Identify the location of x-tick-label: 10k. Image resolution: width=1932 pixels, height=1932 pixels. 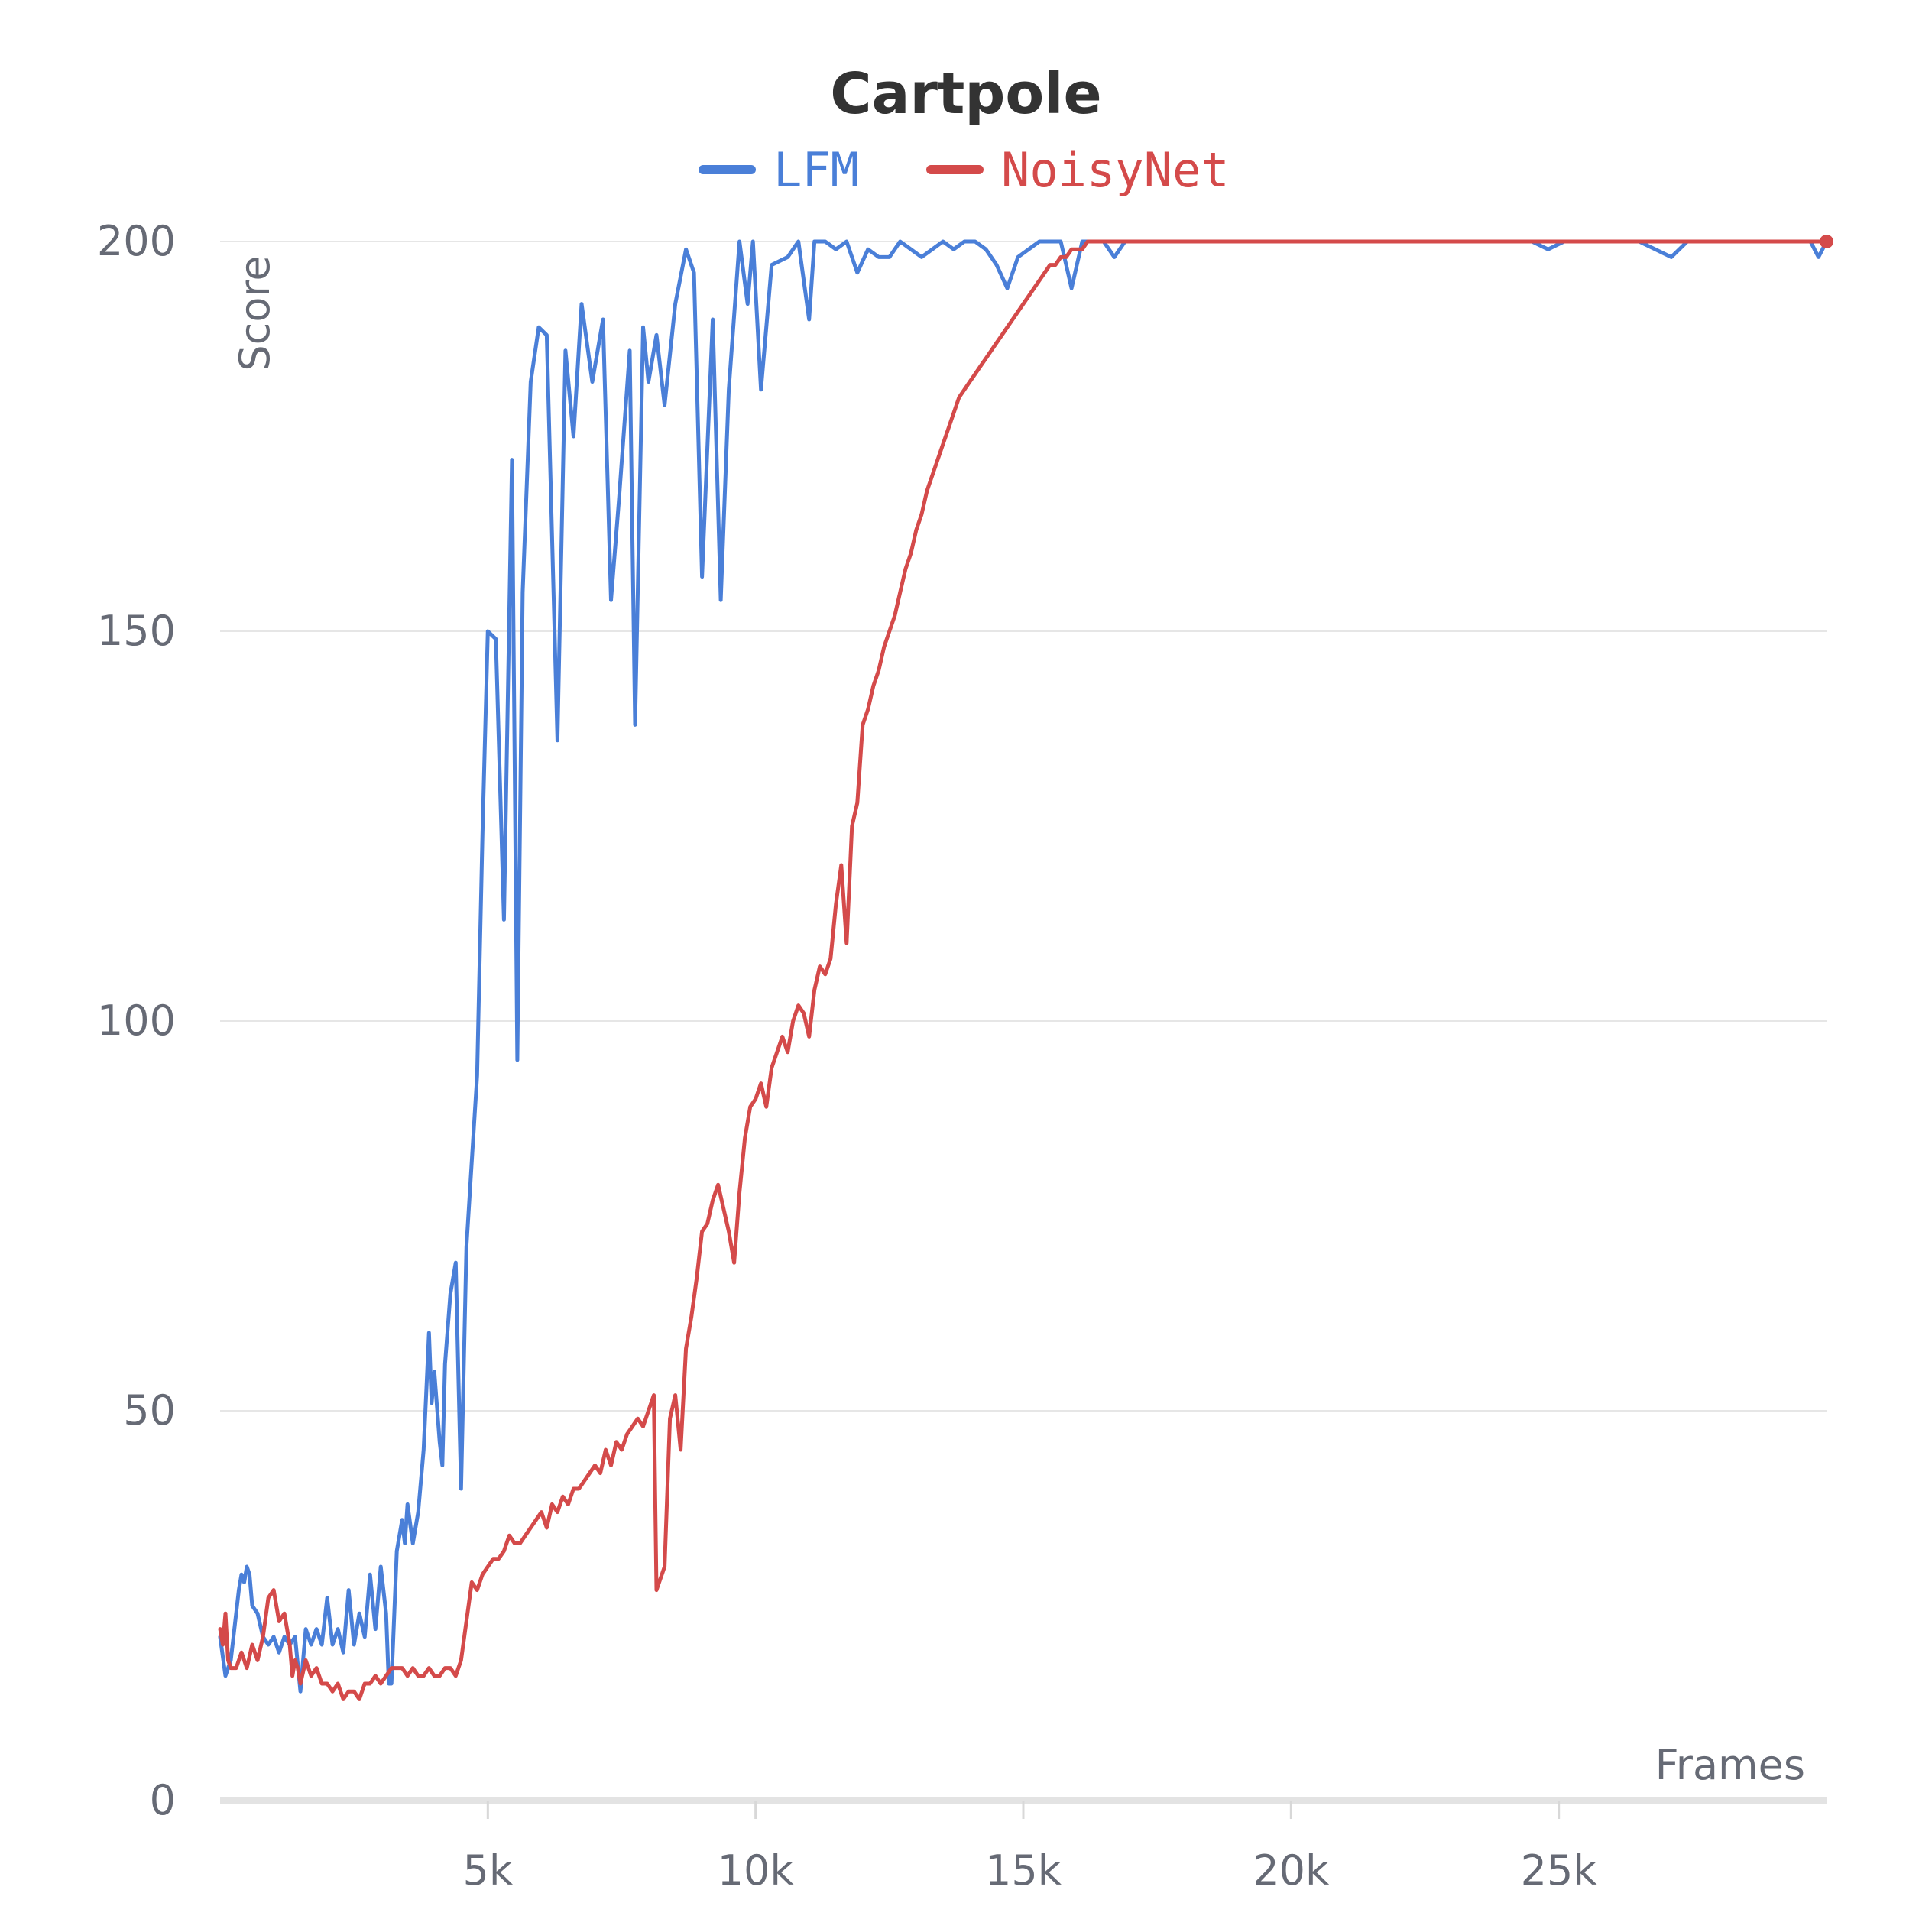
(756, 1871).